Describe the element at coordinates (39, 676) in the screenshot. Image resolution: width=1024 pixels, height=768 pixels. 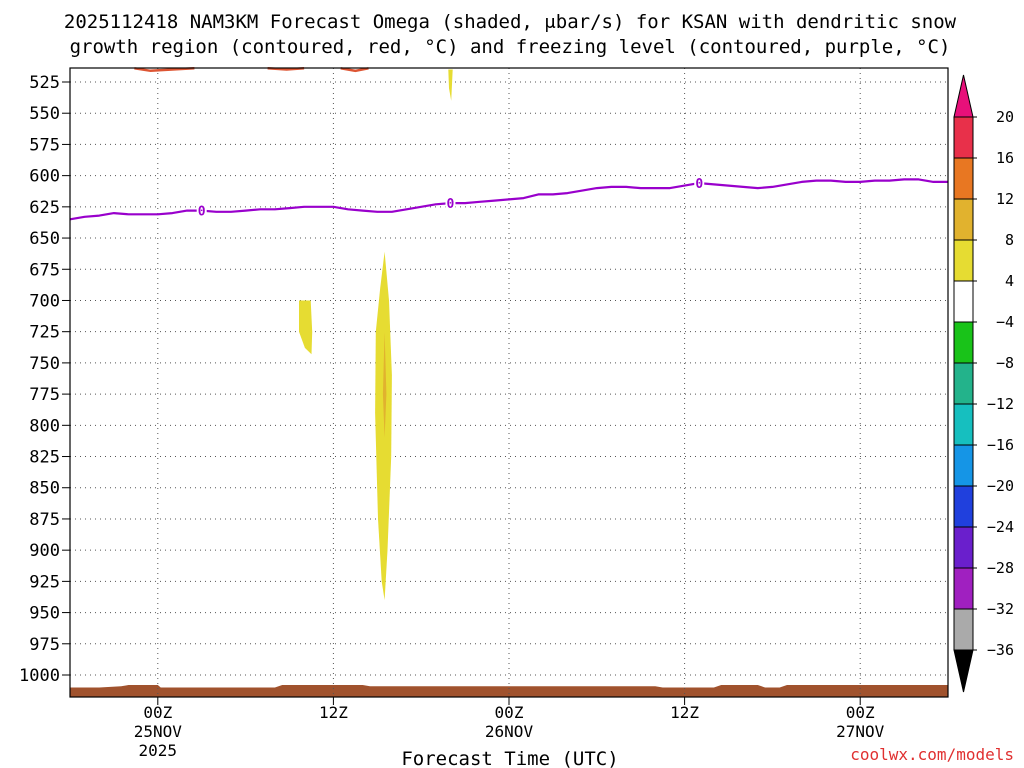
I see `y-tick-label: 1000` at that location.